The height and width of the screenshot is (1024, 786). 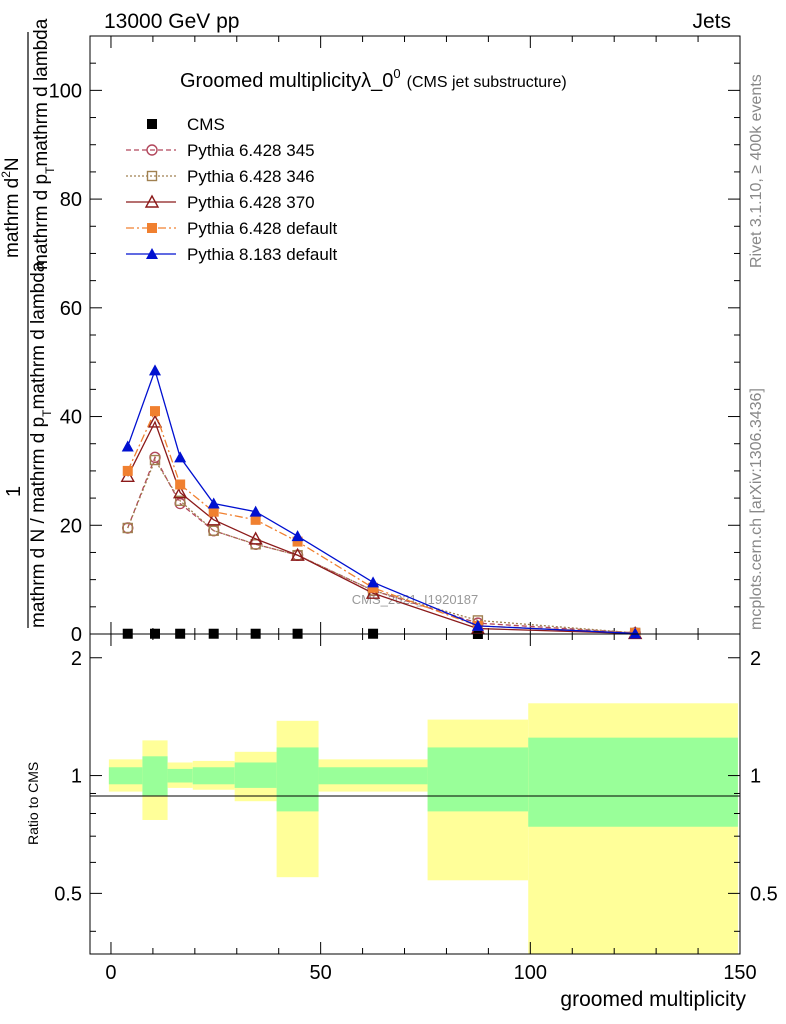 What do you see at coordinates (739, 973) in the screenshot?
I see `xtick-label: 150` at bounding box center [739, 973].